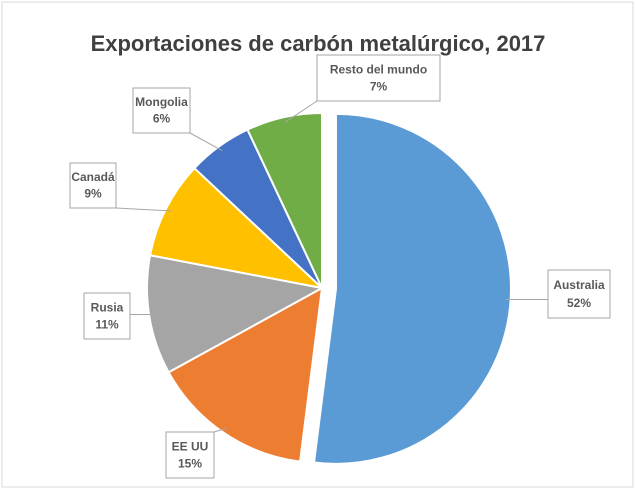 This screenshot has height=495, width=636. I want to click on value-label: 52%, so click(579, 303).